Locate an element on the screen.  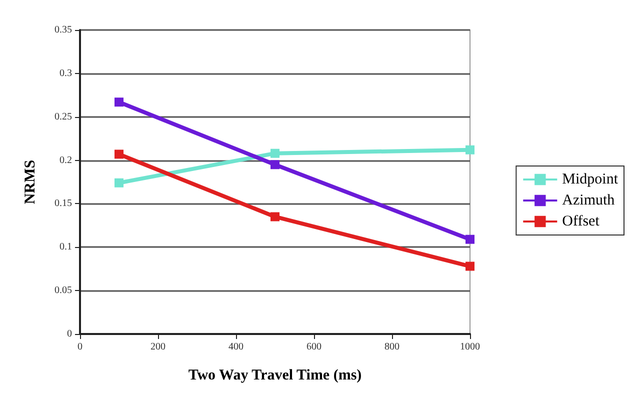
y-axis-title: NRMS is located at coordinates (30, 182).